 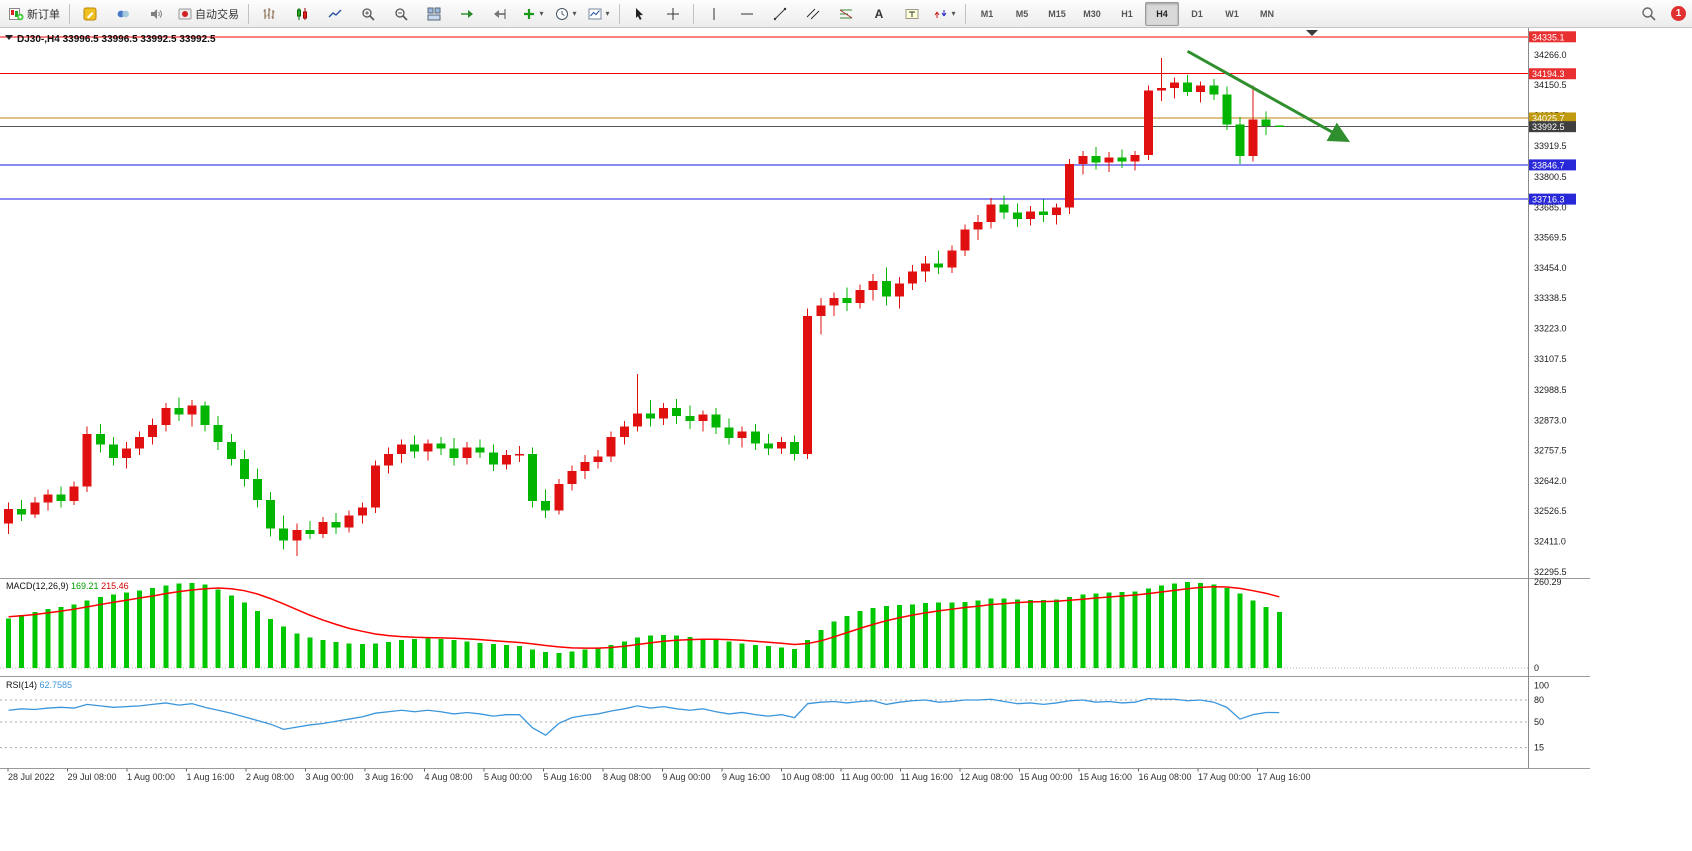 I want to click on timeframe-button-d1: D1, so click(x=1197, y=13).